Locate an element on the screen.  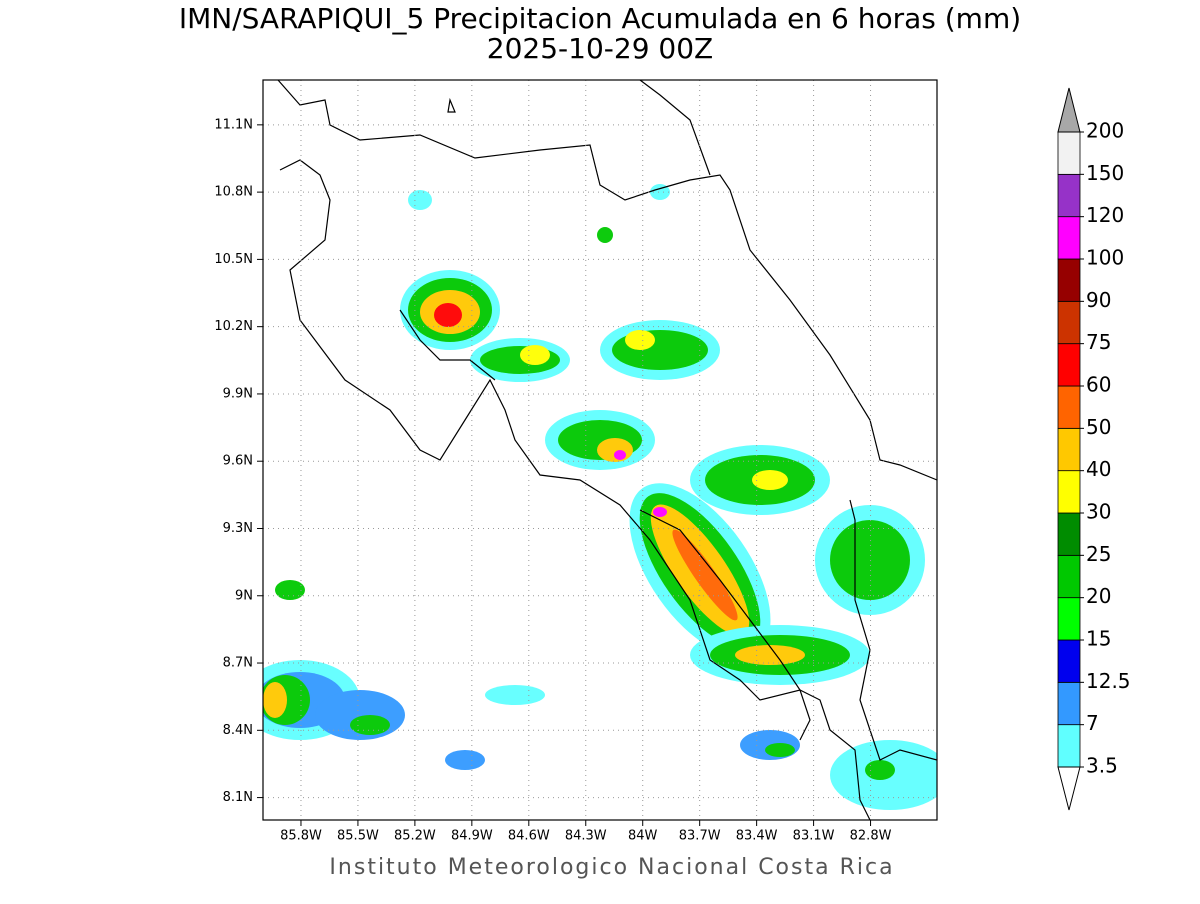
x-tick-label: 83.1W is located at coordinates (814, 836).